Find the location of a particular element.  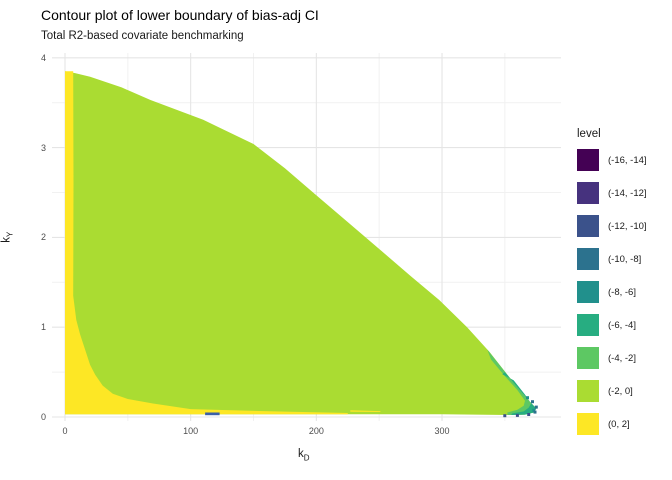

legend-entry: (-4, -2] is located at coordinates (612, 358).